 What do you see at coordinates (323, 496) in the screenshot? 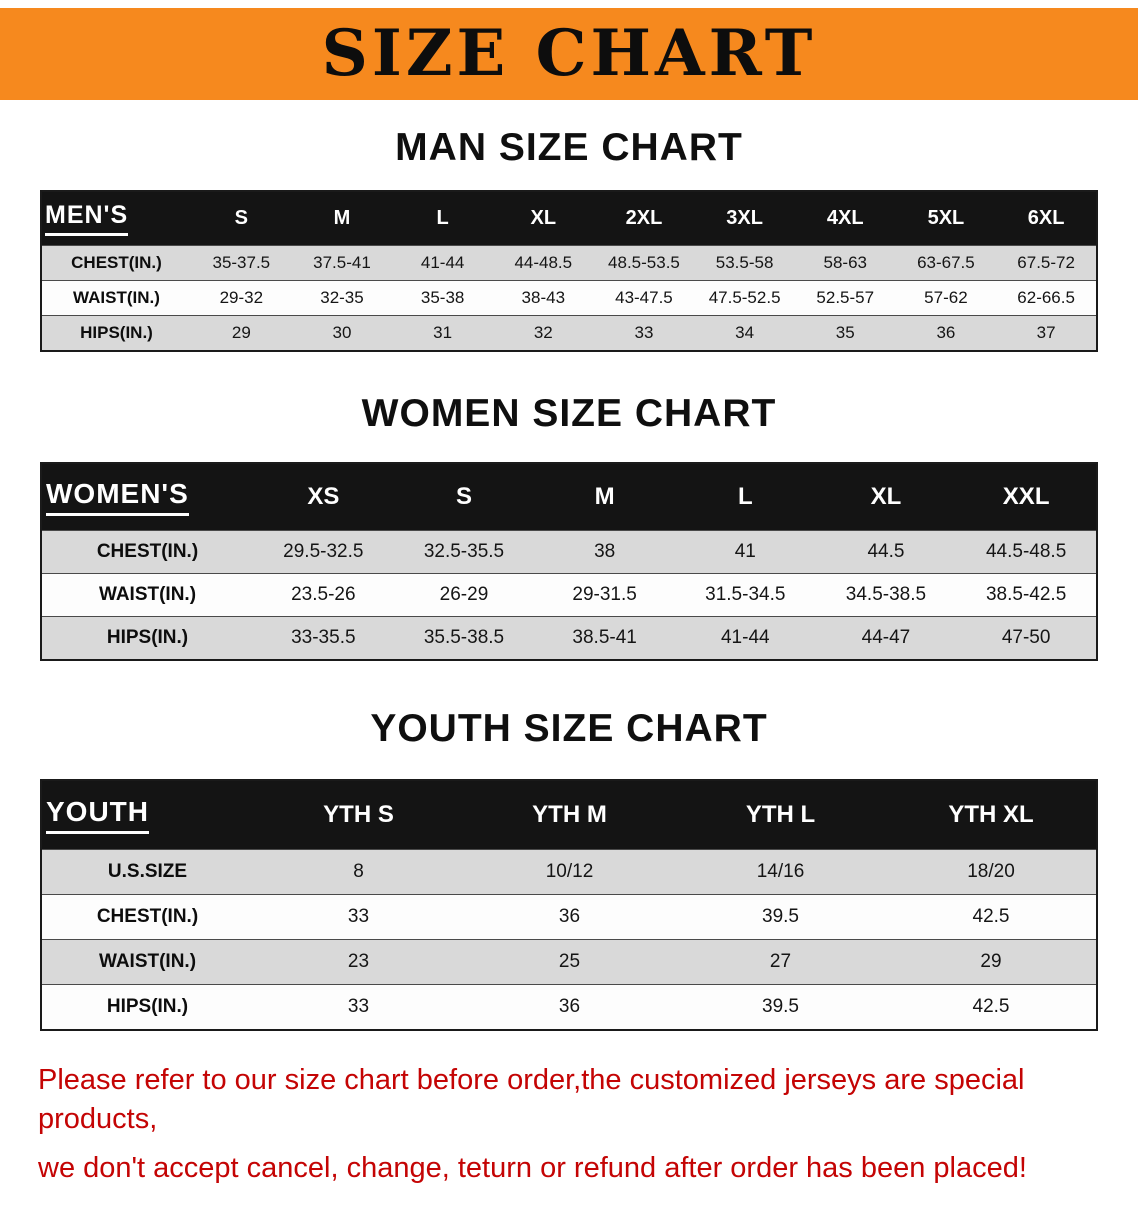
I see `size-text: XS` at bounding box center [323, 496].